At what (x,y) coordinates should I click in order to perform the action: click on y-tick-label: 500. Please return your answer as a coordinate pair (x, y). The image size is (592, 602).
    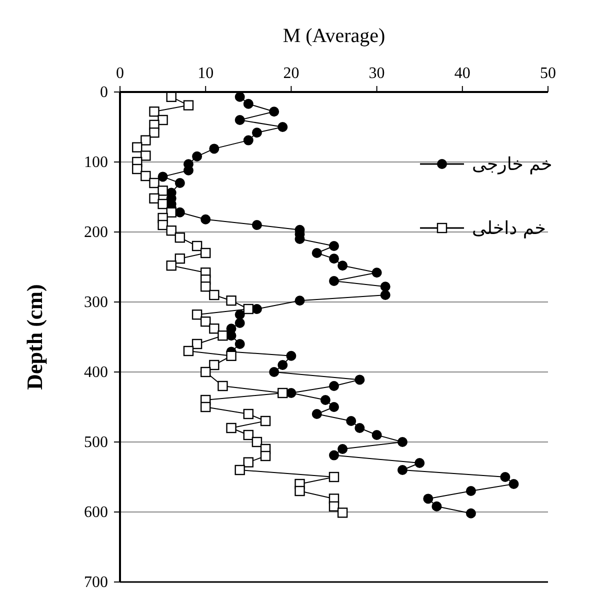
    Looking at the image, I should click on (96, 442).